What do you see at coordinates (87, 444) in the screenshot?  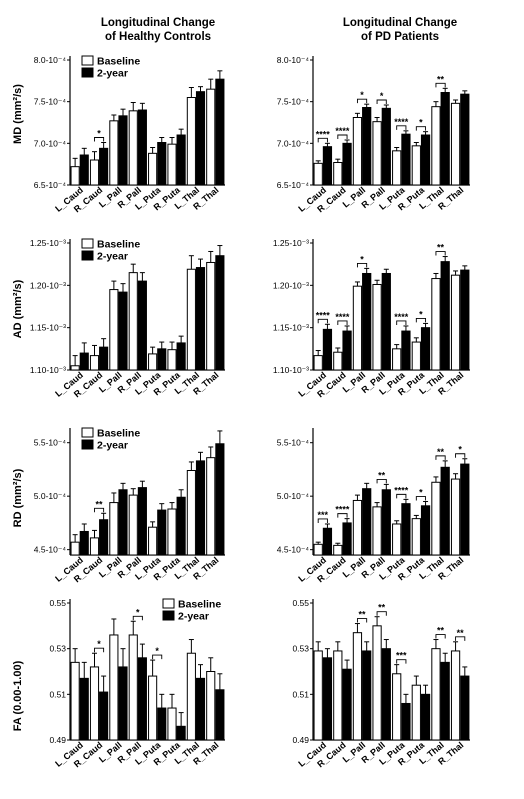 I see `panel-4-legend-swatch-2year` at bounding box center [87, 444].